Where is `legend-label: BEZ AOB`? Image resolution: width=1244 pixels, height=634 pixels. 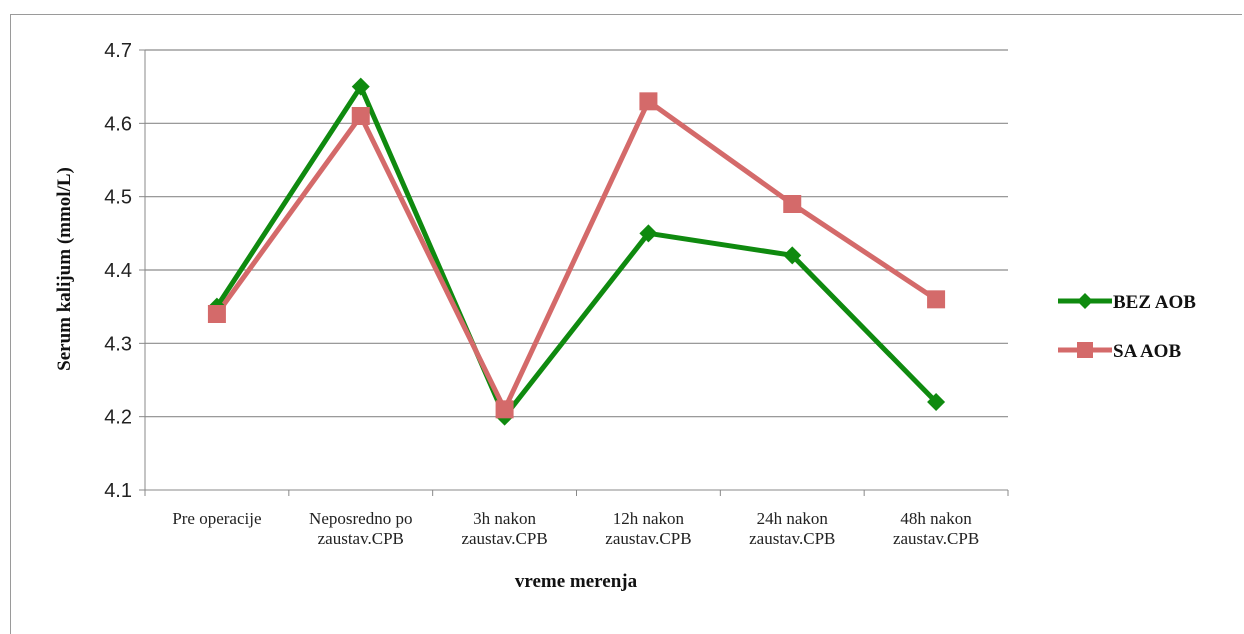 legend-label: BEZ AOB is located at coordinates (1154, 302).